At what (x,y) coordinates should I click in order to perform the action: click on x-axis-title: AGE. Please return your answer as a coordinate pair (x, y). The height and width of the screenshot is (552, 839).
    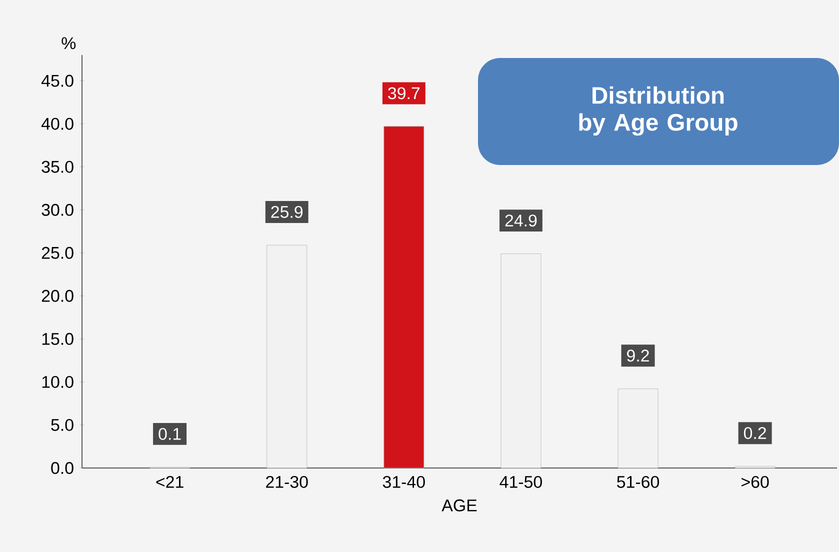
    Looking at the image, I should click on (459, 505).